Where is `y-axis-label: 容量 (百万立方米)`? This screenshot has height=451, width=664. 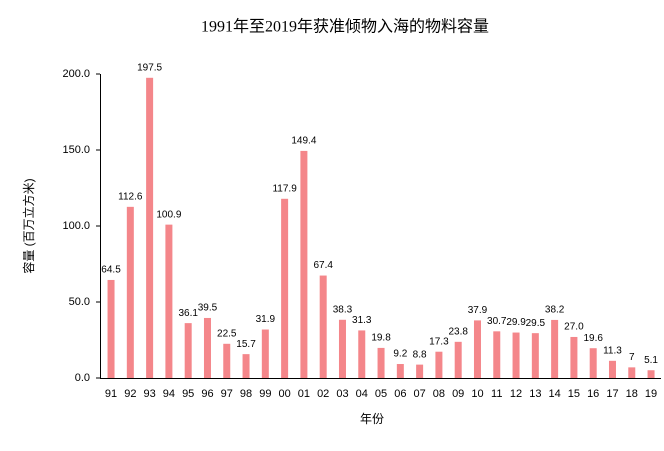
y-axis-label: 容量 (百万立方米) is located at coordinates (28, 225).